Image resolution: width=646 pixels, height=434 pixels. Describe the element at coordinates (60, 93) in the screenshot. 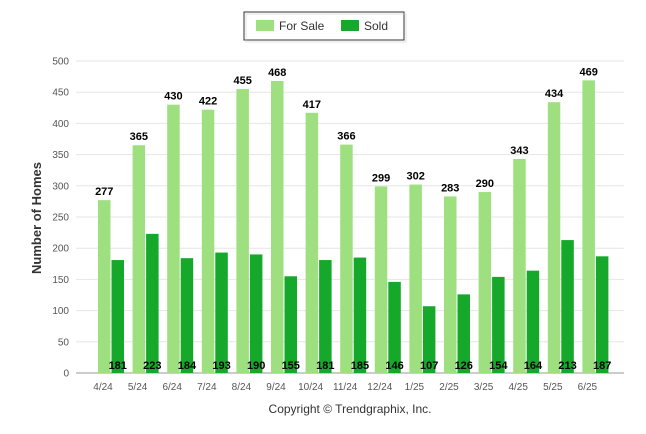

I see `y-tick-label: 450` at that location.